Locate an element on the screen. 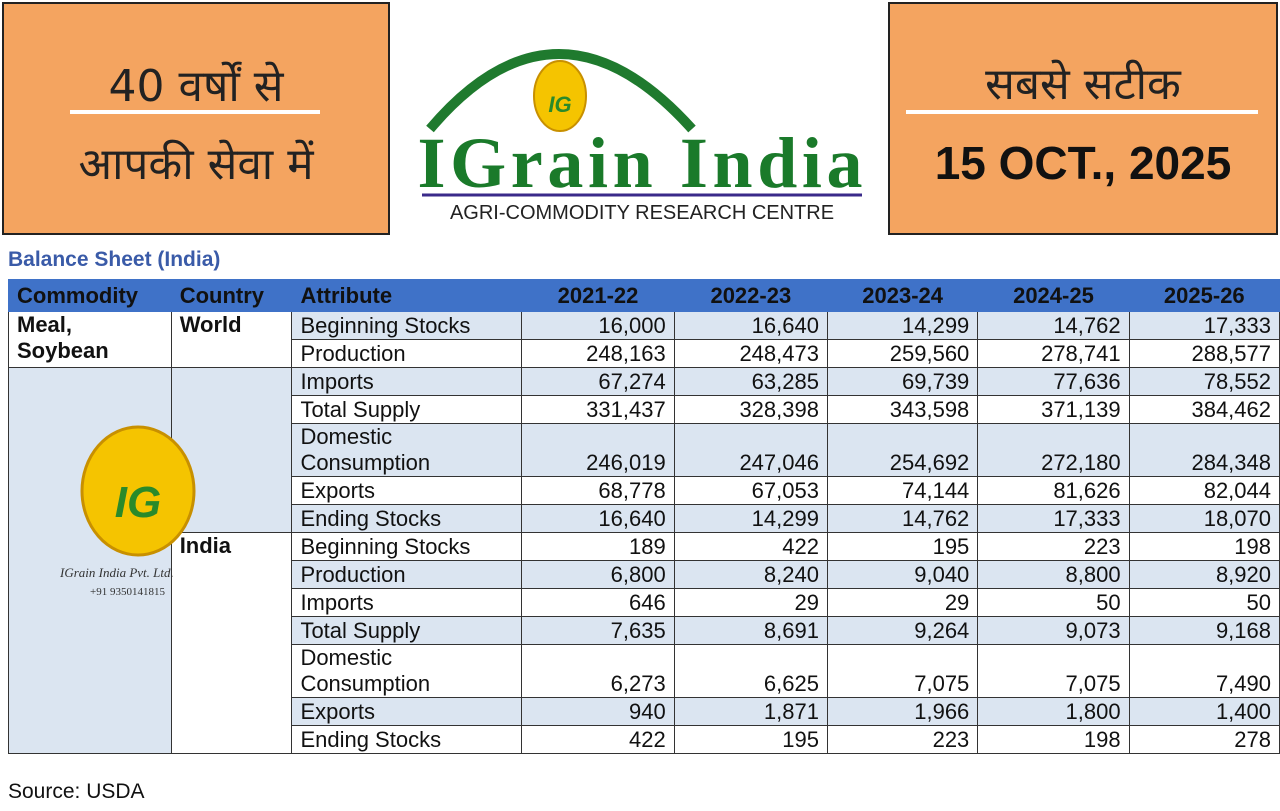 The image size is (1280, 811). value-cell: 646 is located at coordinates (598, 602).